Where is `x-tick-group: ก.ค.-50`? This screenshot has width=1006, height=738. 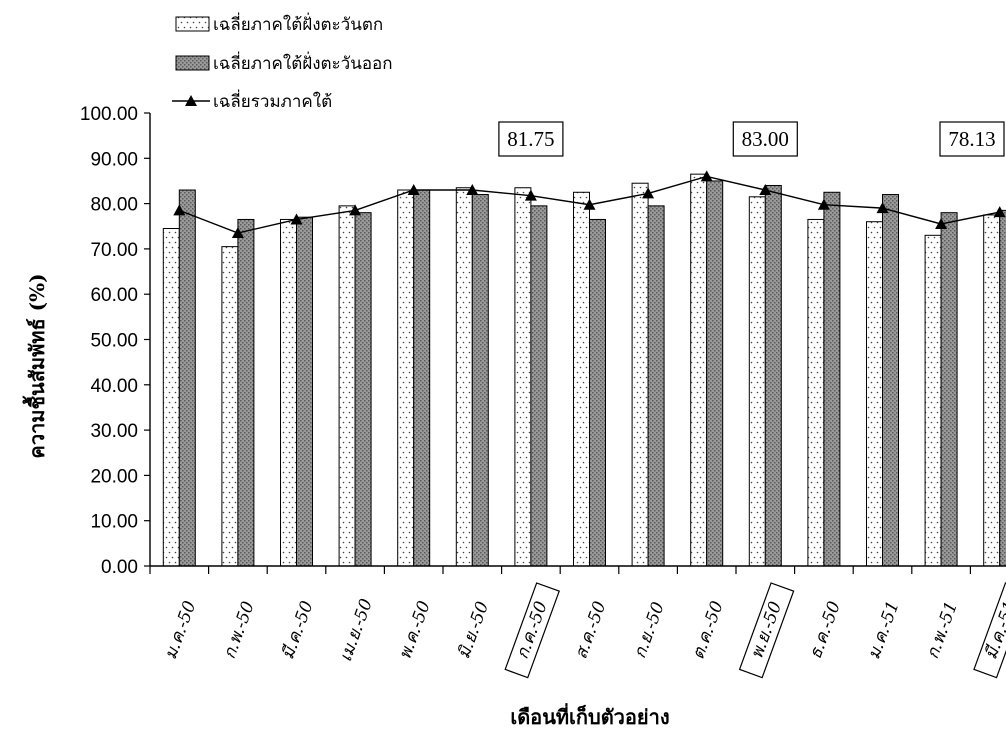
x-tick-group: ก.ค.-50 is located at coordinates (532, 630).